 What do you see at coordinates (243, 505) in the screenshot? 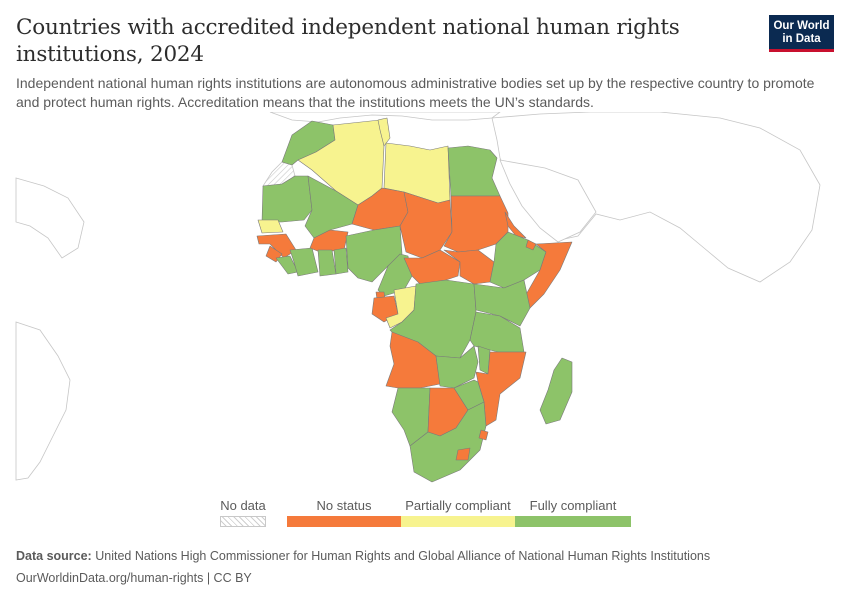
I see `legend-label-no-data: No data` at bounding box center [243, 505].